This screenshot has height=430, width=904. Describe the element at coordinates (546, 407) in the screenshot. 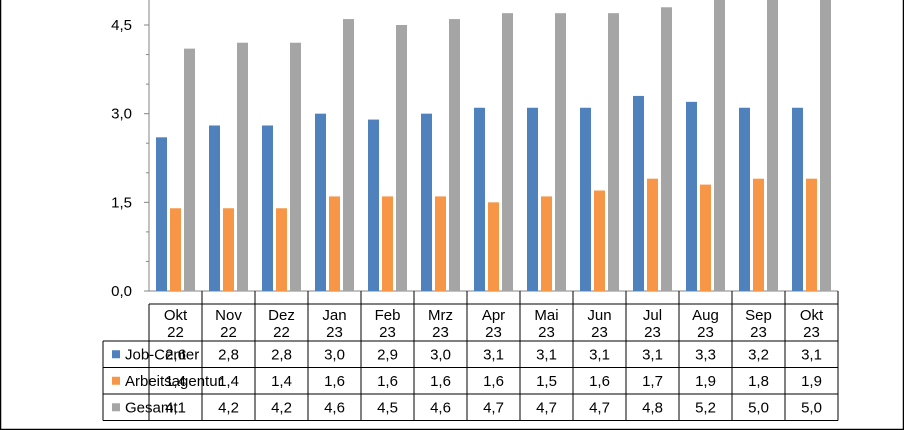

I see `table-value: 4,7` at that location.